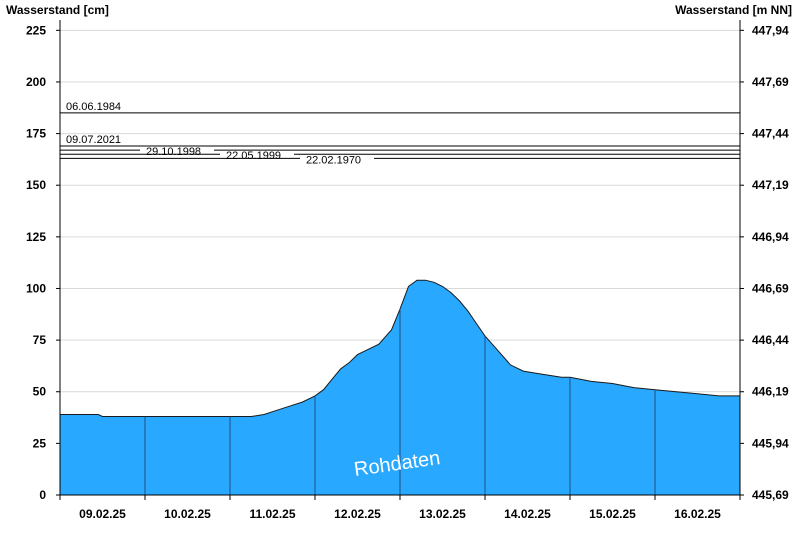  What do you see at coordinates (770, 288) in the screenshot?
I see `right-tick-label: 446,69` at bounding box center [770, 288].